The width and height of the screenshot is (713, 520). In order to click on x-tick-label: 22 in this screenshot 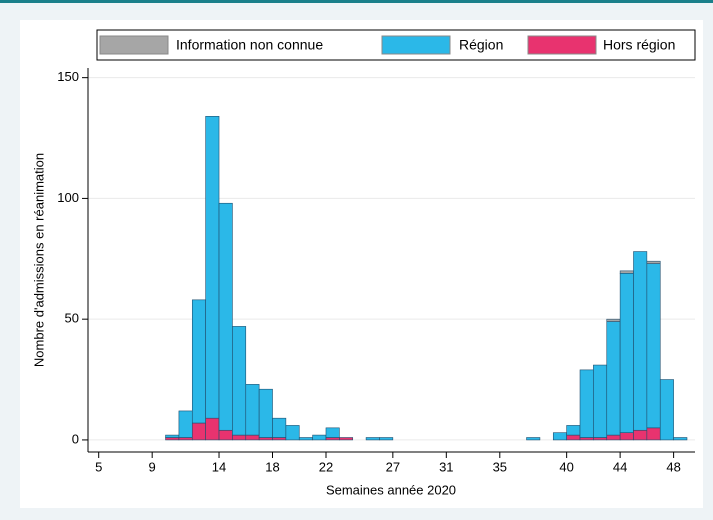, I will do `click(326, 466)`.